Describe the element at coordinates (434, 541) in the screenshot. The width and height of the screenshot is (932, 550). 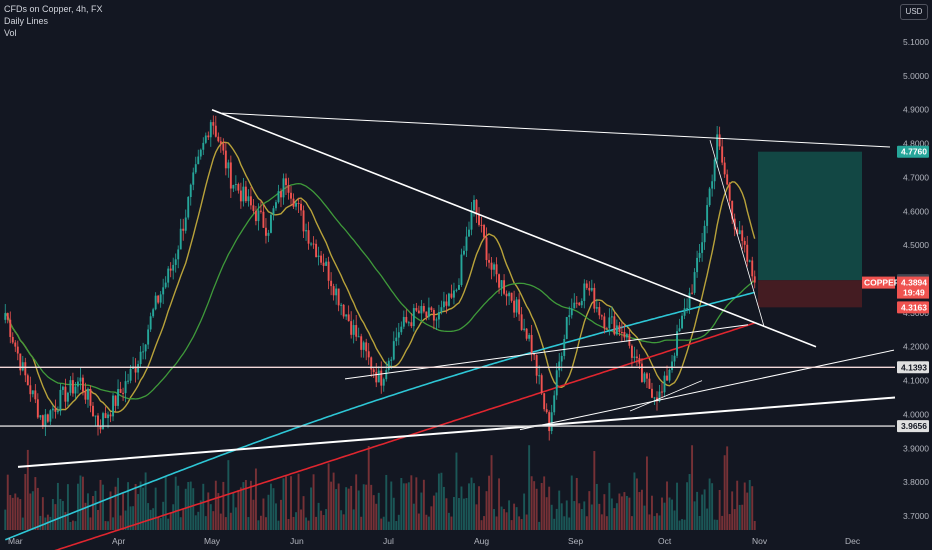
I see `time-axis: Mar Apr May Jun Jul Aug Sep Oct Nov Dec` at that location.